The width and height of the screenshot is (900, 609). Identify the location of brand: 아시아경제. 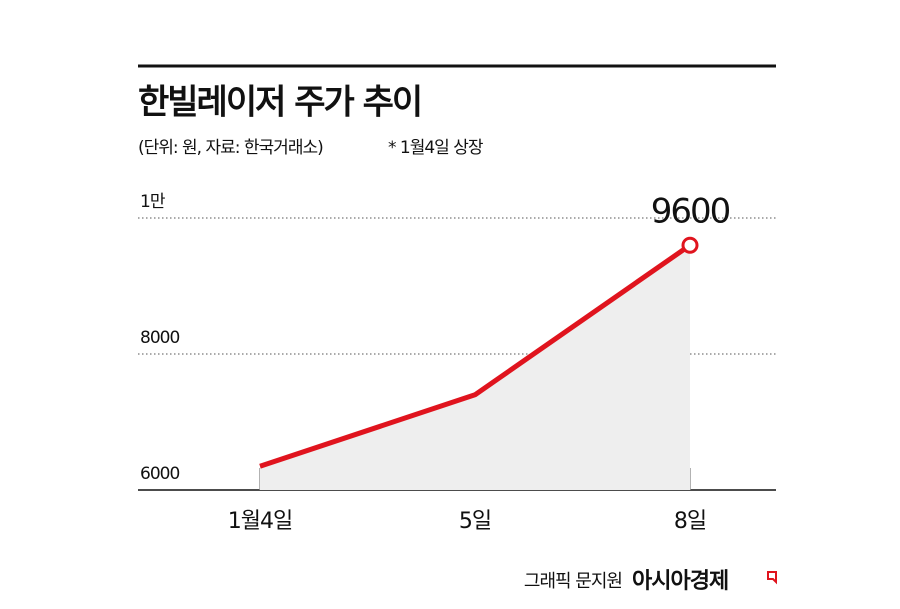
(680, 581).